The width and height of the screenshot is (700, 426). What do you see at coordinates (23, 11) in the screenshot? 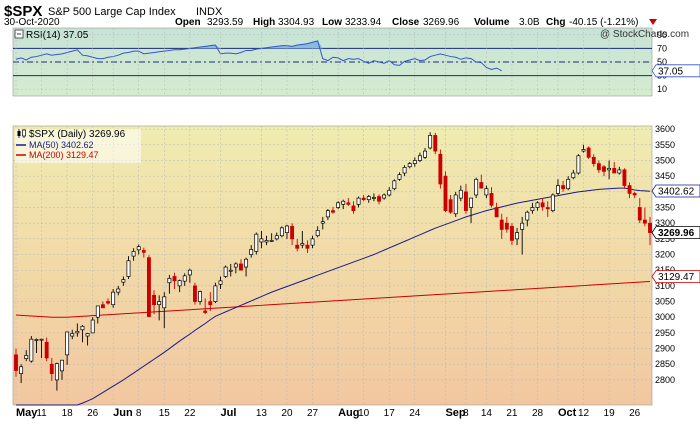
I see `symbol-title: $SPX` at bounding box center [23, 11].